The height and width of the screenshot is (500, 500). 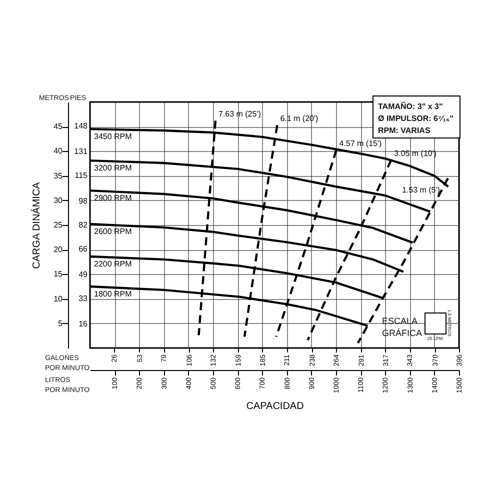 What do you see at coordinates (61, 323) in the screenshot?
I see `y-tick-label: 5` at bounding box center [61, 323].